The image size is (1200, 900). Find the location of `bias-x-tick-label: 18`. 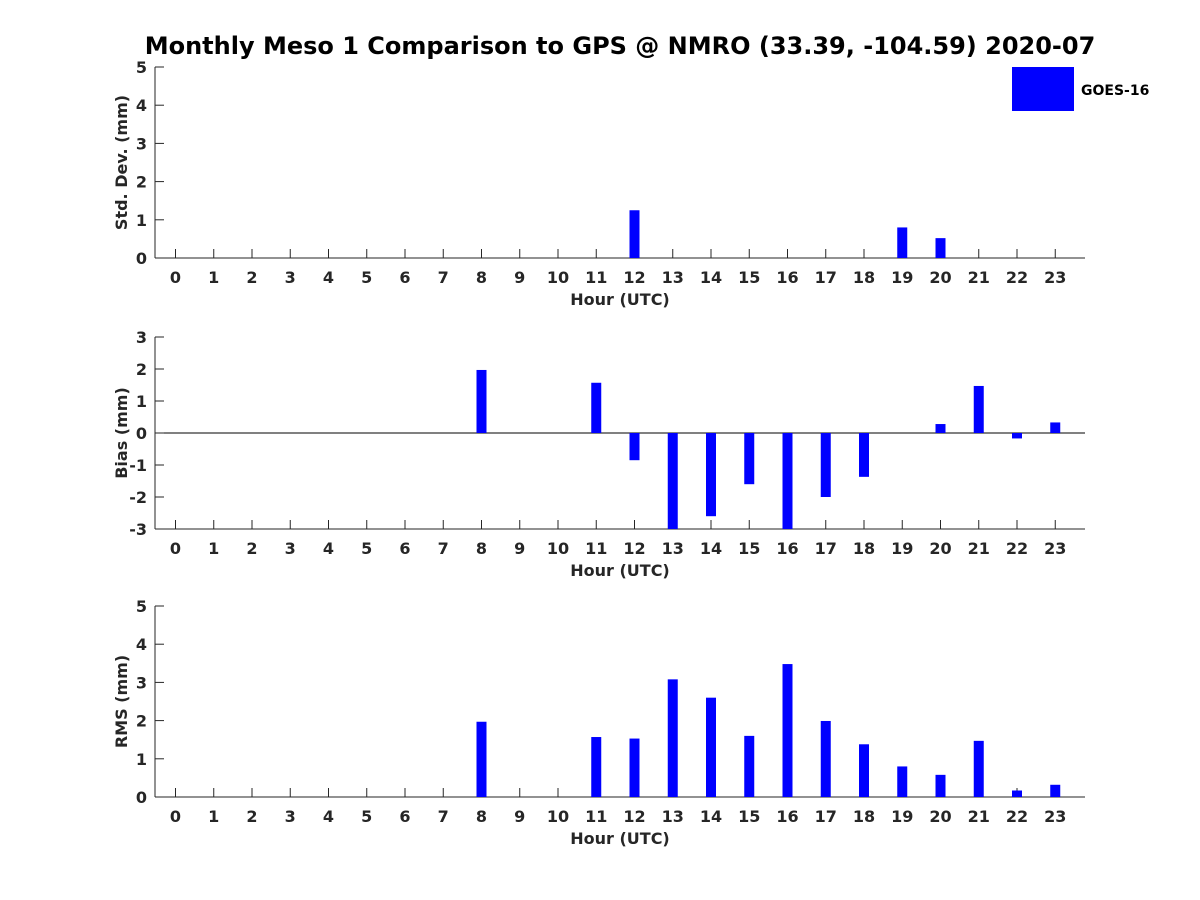

bias-x-tick-label: 18 is located at coordinates (864, 548).